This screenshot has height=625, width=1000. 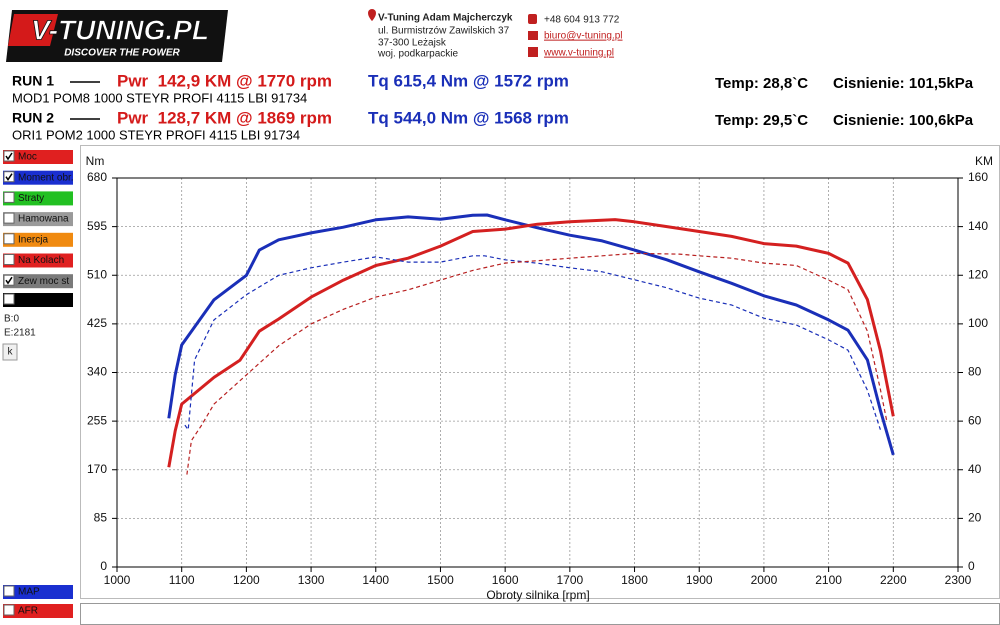 I want to click on phone: +48 604 913 772, so click(x=582, y=20).